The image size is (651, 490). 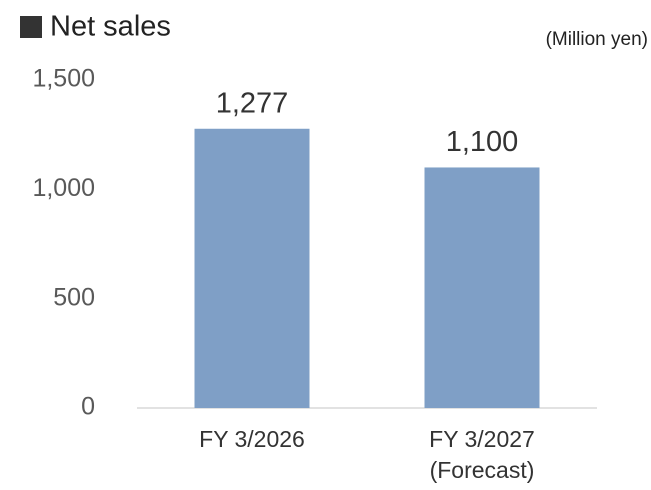 What do you see at coordinates (63, 188) in the screenshot?
I see `y-tick-label: 1,000` at bounding box center [63, 188].